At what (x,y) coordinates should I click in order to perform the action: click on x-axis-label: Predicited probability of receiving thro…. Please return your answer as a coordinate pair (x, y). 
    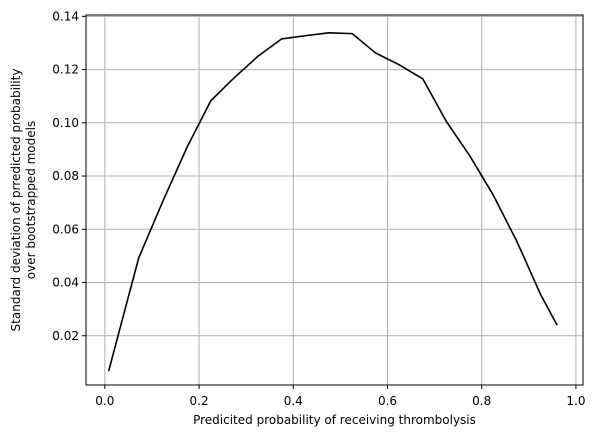
    Looking at the image, I should click on (334, 420).